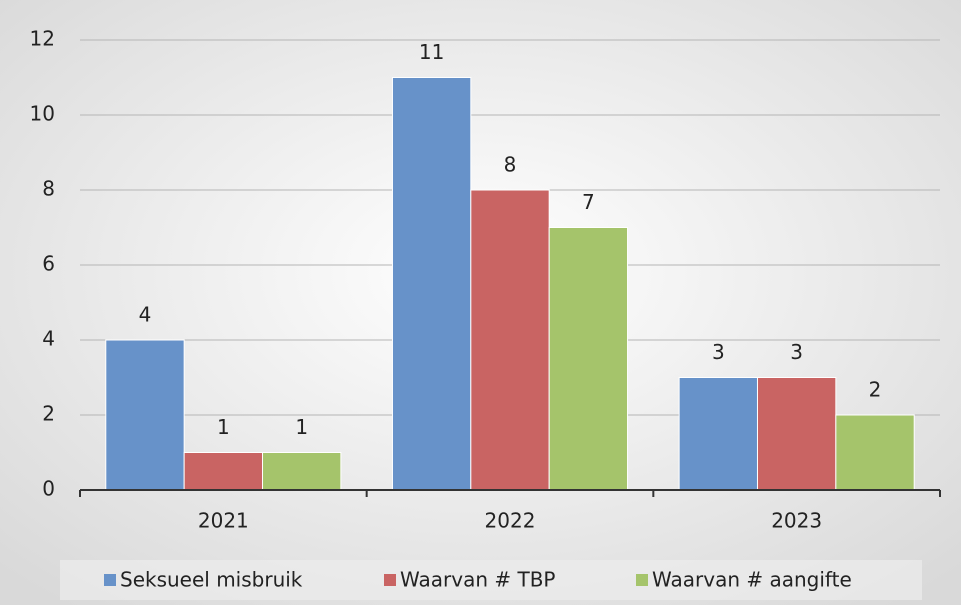  I want to click on data-label: 7, so click(588, 202).